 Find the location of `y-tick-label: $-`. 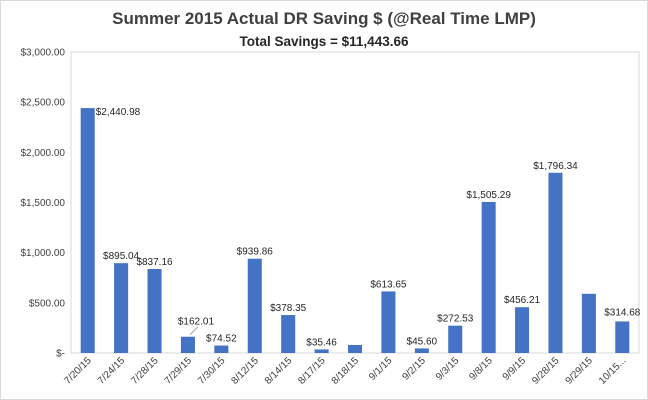

y-tick-label: $- is located at coordinates (60, 354).